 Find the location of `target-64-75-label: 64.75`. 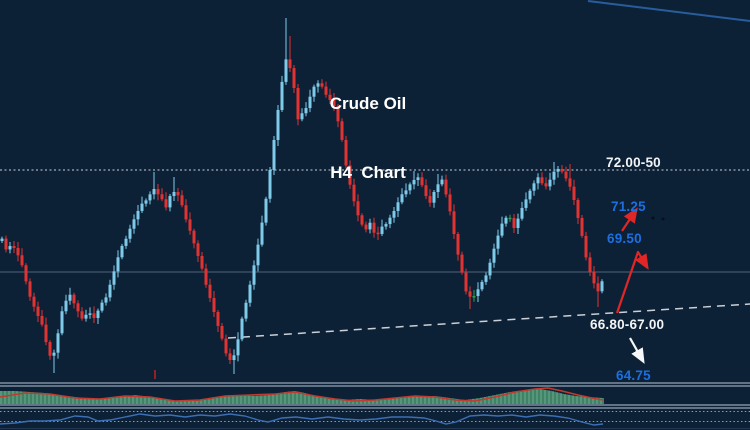

target-64-75-label: 64.75 is located at coordinates (633, 375).